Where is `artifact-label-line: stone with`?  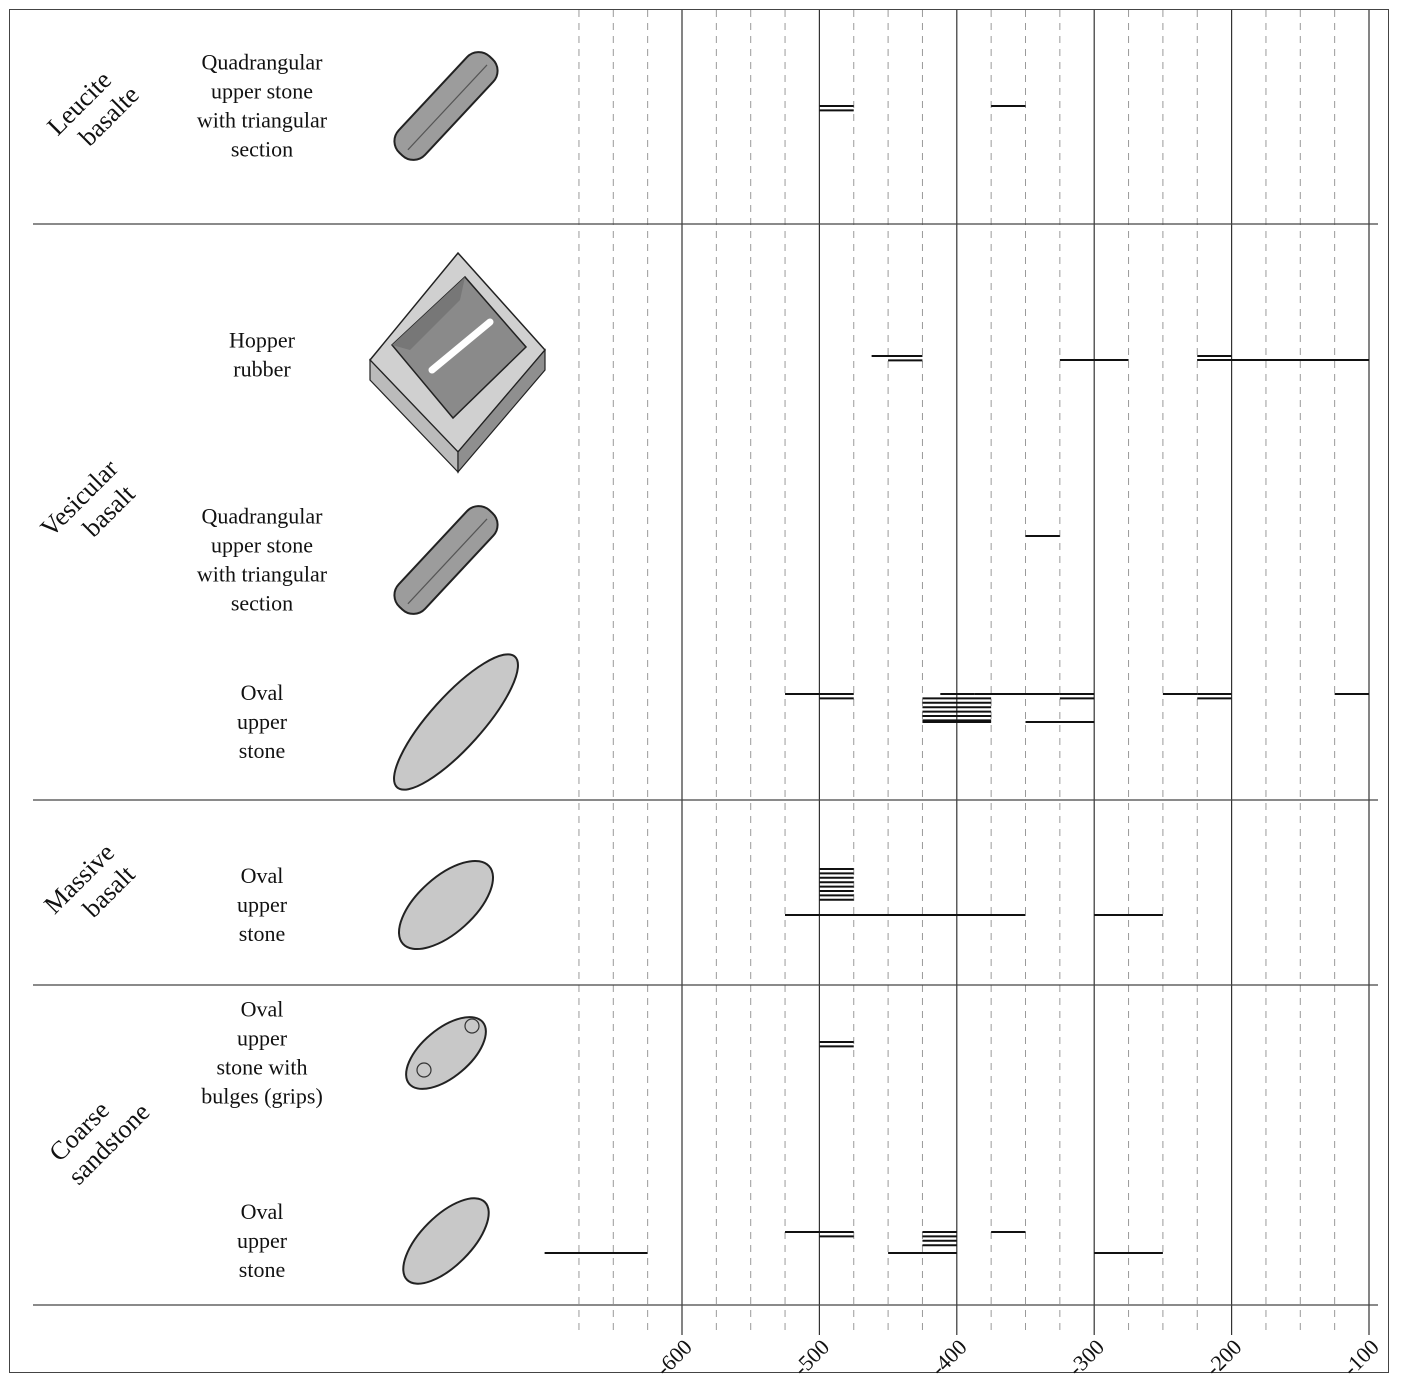
artifact-label-line: stone with is located at coordinates (261, 1067).